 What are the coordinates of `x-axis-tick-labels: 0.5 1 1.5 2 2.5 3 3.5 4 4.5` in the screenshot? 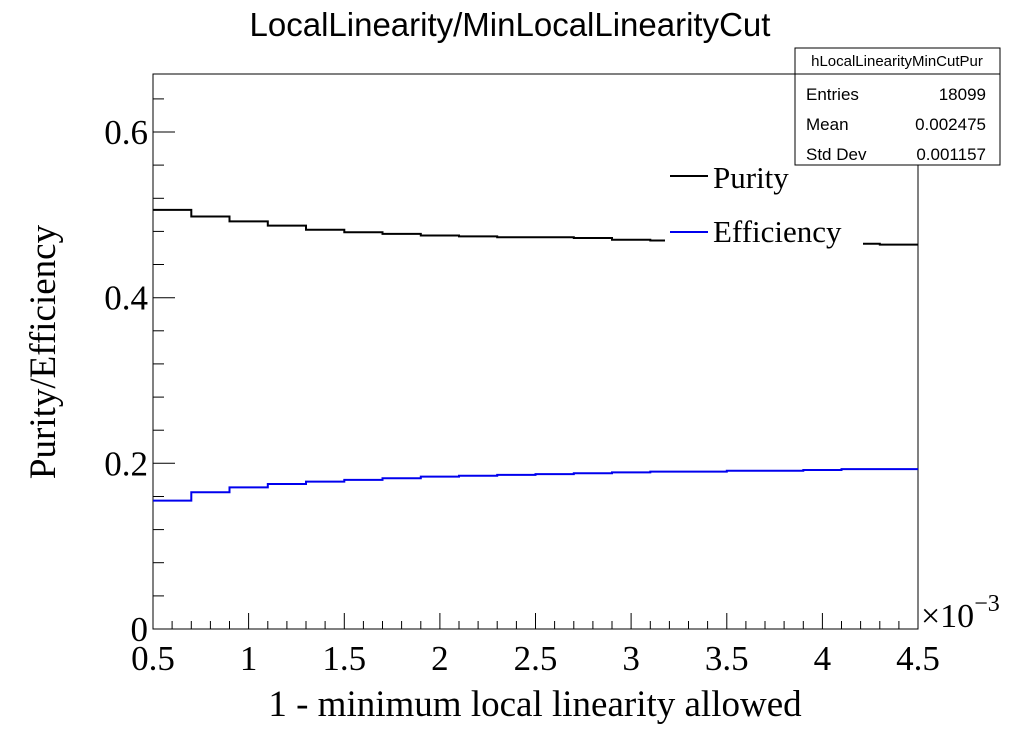 It's located at (535, 658).